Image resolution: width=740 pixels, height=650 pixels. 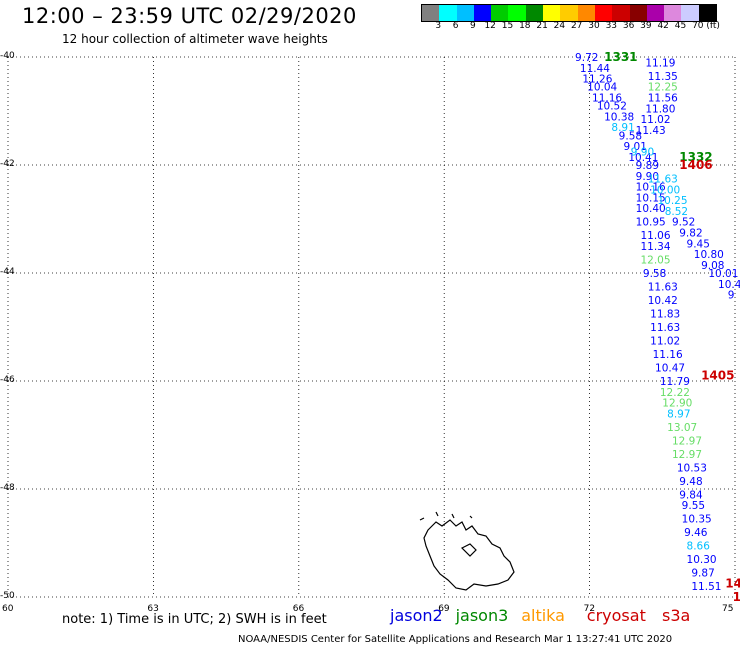 What do you see at coordinates (672, 201) in the screenshot?
I see `wave-height-value: 10.25` at bounding box center [672, 201].